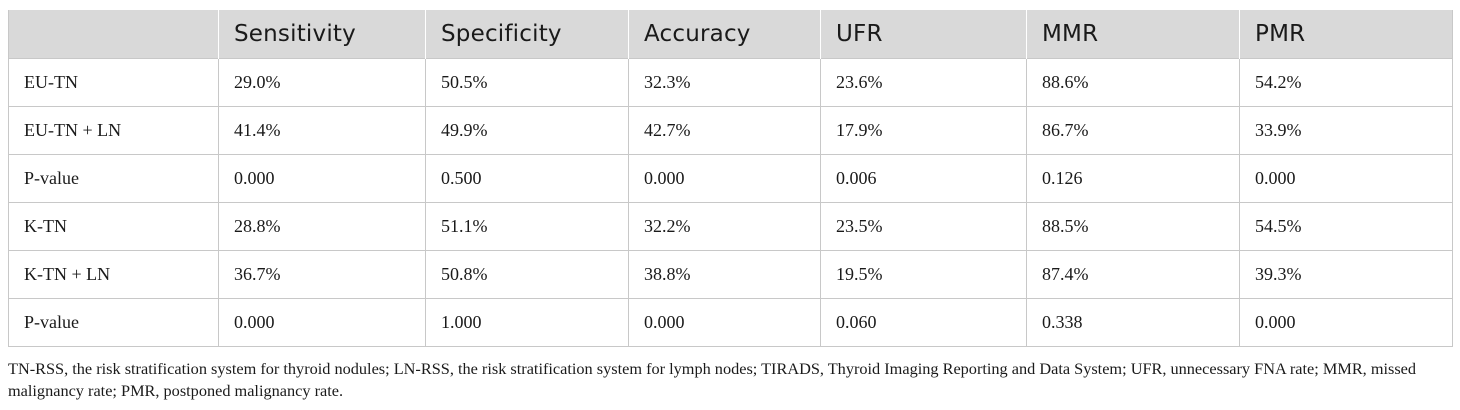  What do you see at coordinates (1133, 34) in the screenshot?
I see `header-cell-mmr: MMR` at bounding box center [1133, 34].